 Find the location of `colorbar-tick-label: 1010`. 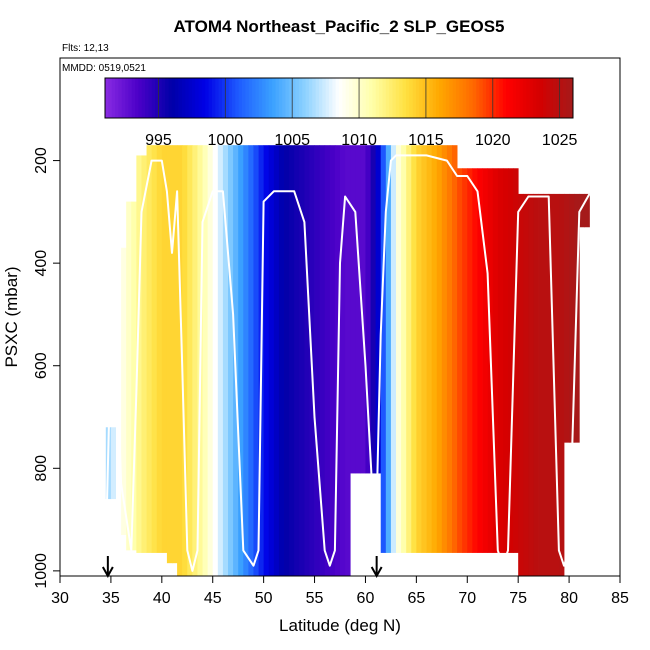

colorbar-tick-label: 1010 is located at coordinates (359, 140).